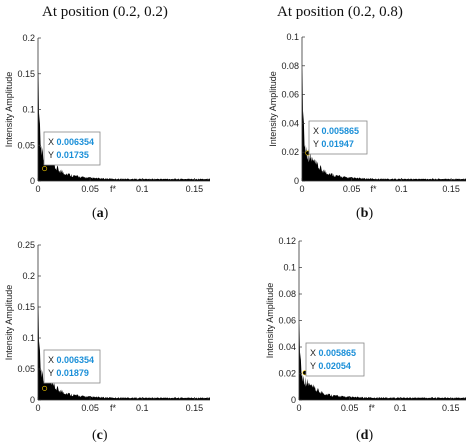 The height and width of the screenshot is (448, 474). I want to click on panel-label-c: (c), so click(100, 435).